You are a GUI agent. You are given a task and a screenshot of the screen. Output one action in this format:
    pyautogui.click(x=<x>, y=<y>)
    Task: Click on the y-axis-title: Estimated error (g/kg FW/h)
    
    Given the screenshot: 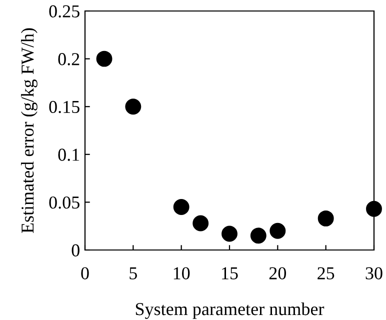 What is the action you would take?
    pyautogui.click(x=29, y=131)
    